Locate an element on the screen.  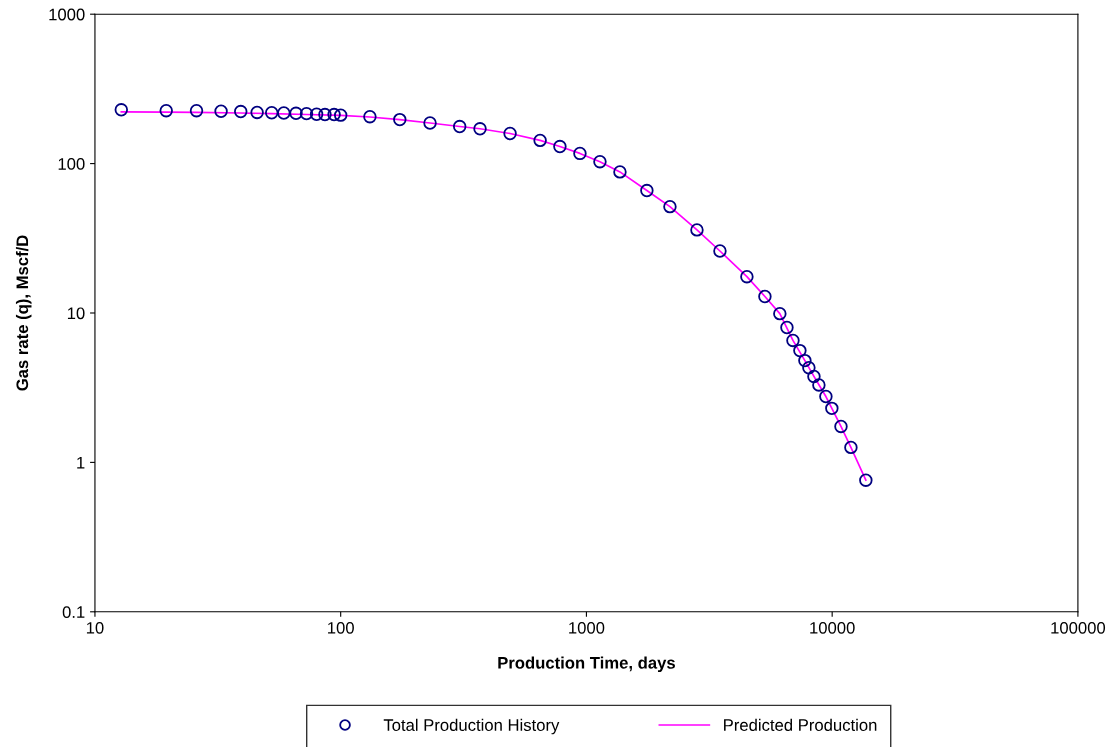
x-tick-label: 1000 is located at coordinates (587, 627).